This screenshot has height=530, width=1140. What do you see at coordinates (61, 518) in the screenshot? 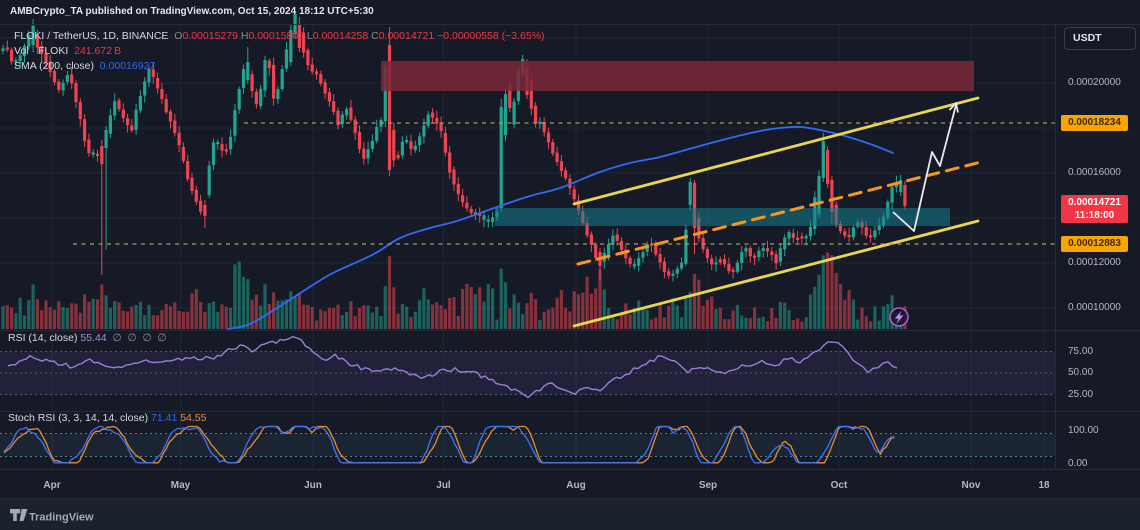
I see `svg-text: TradingView` at bounding box center [61, 518].